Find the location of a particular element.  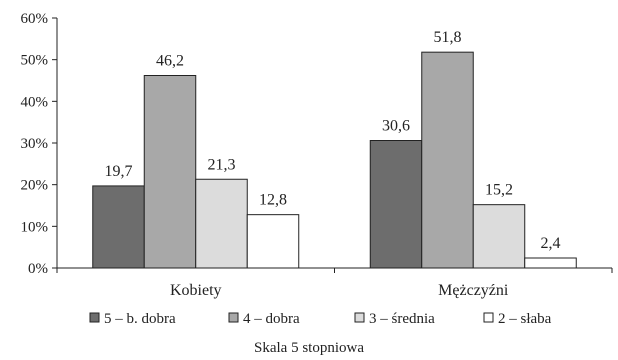

bar-value-label: 51,8 is located at coordinates (448, 37).